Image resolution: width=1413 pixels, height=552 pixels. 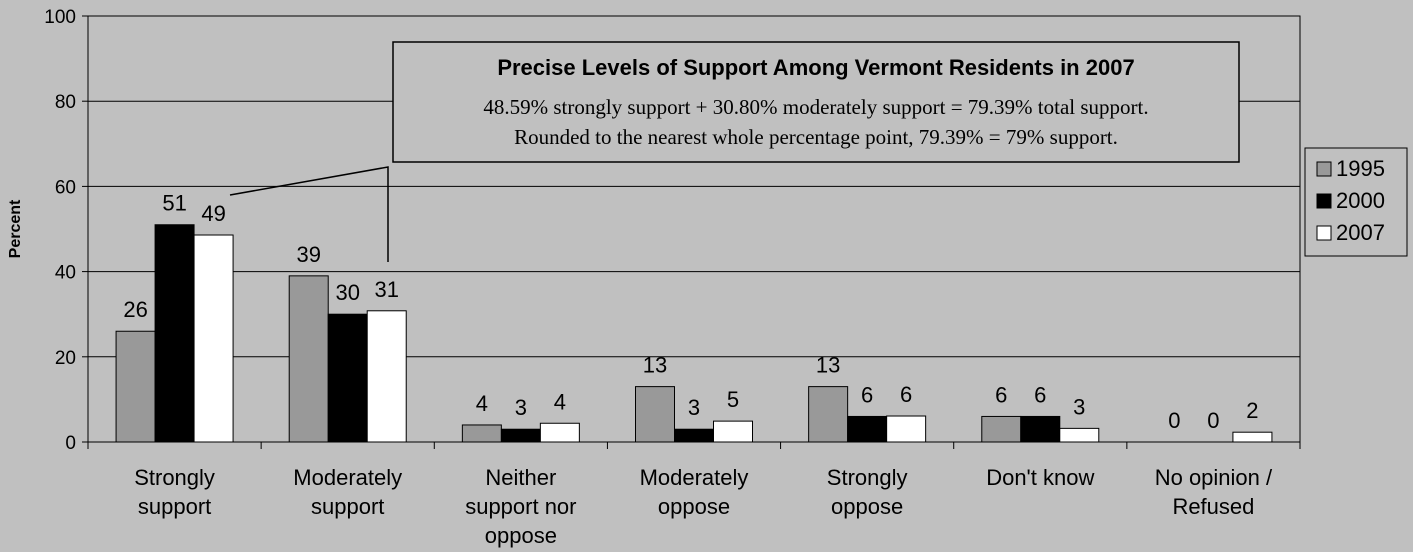 I want to click on data-label-2007: 2, so click(x=1252, y=410).